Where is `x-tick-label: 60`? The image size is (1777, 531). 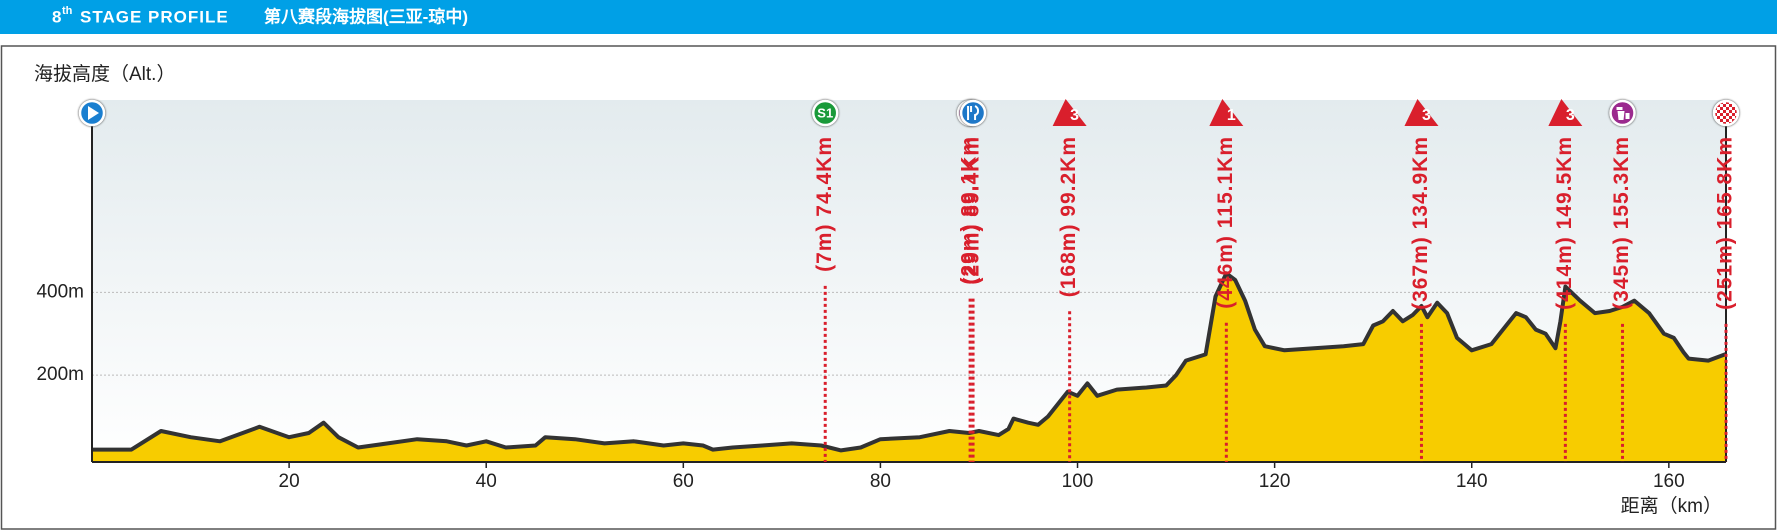
x-tick-label: 60 is located at coordinates (683, 481).